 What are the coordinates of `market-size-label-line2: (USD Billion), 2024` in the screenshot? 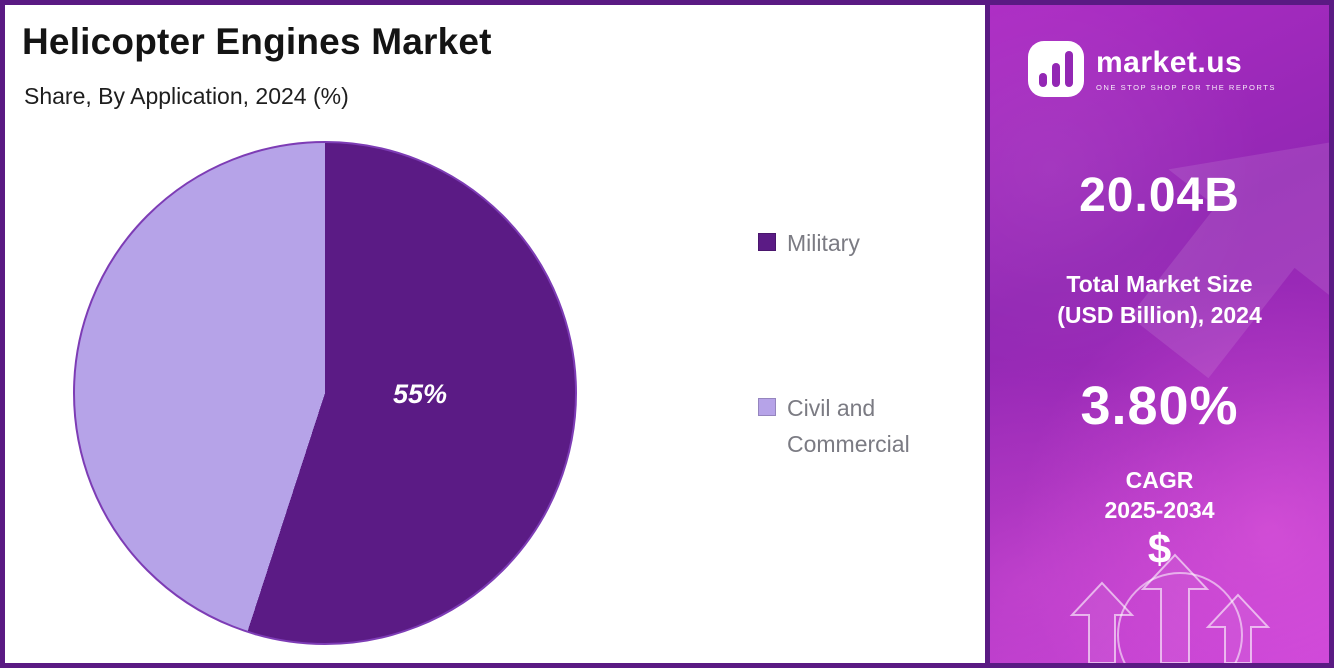 It's located at (1159, 315).